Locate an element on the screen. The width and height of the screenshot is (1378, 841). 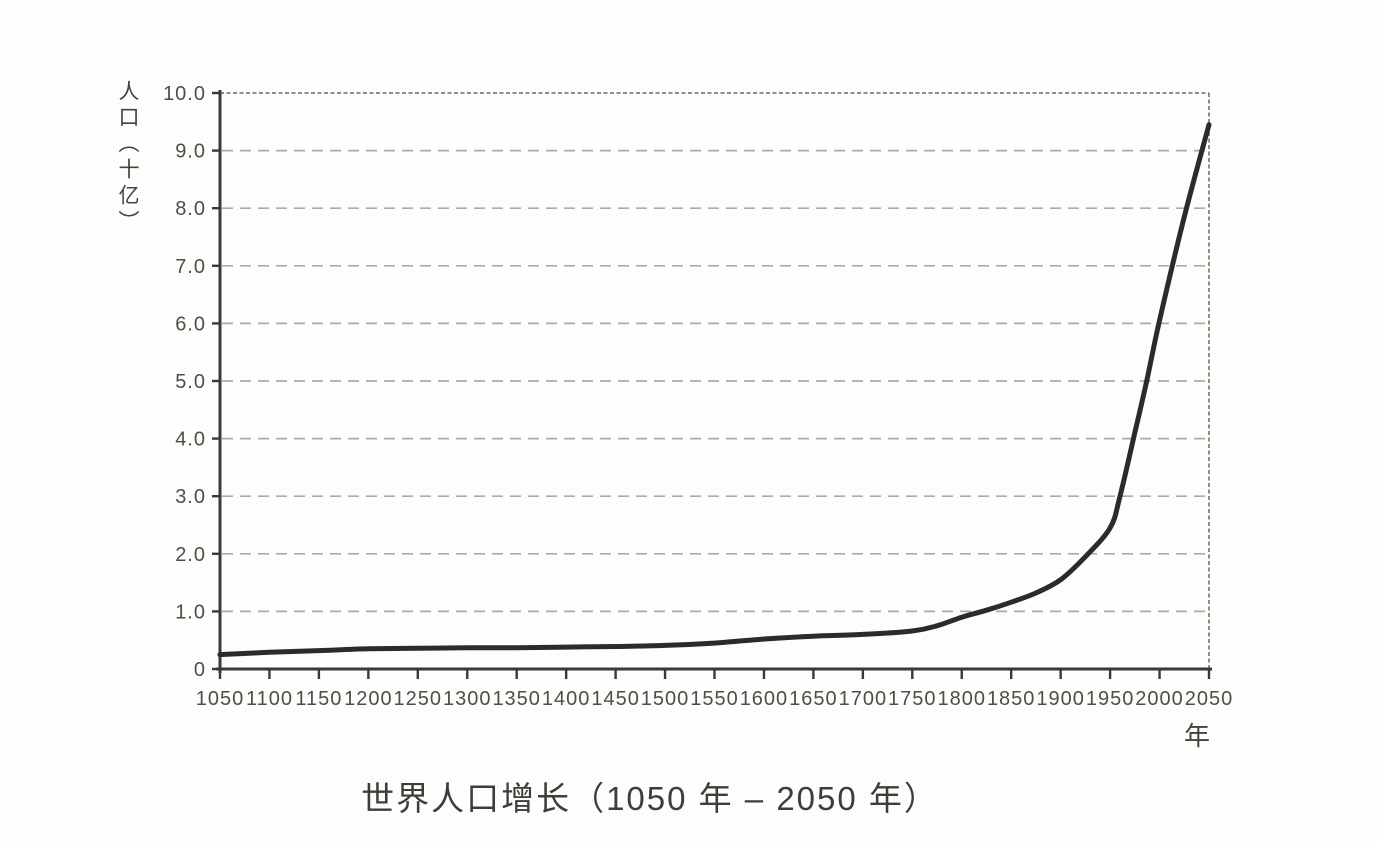
y-tick-label: 10.0 is located at coordinates (184, 94).